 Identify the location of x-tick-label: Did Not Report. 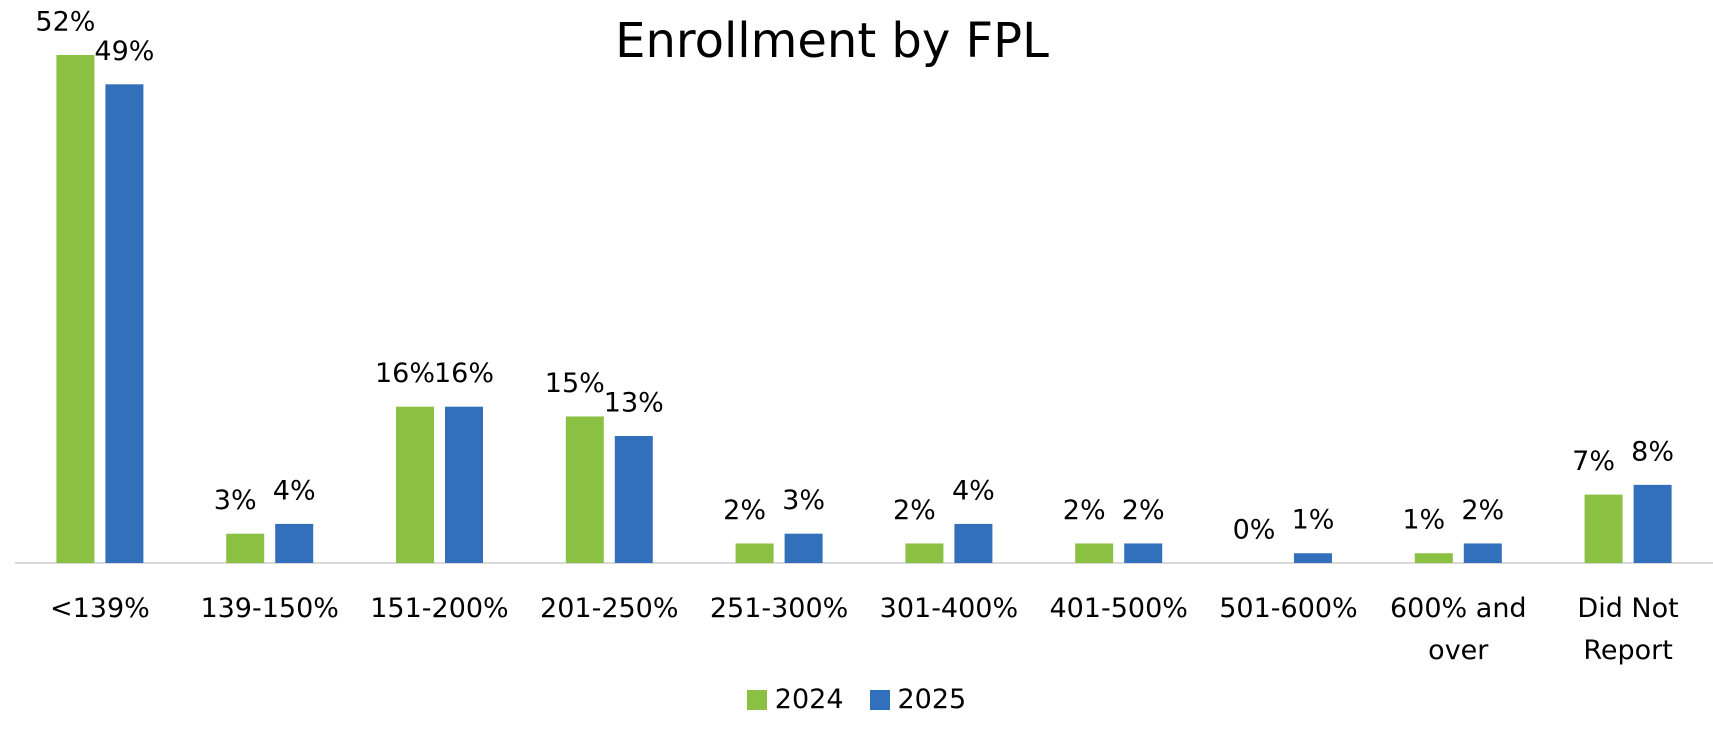
(1628, 629).